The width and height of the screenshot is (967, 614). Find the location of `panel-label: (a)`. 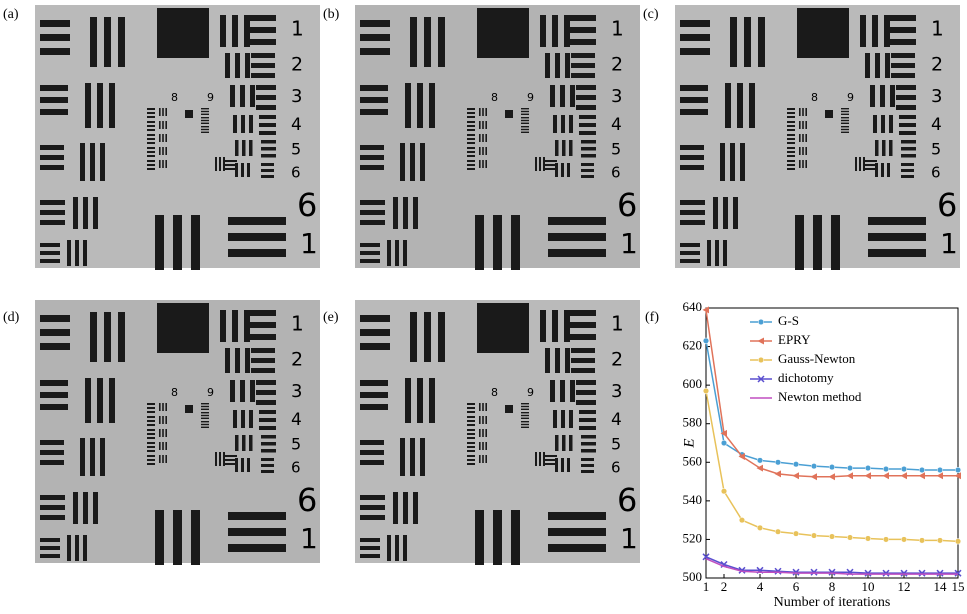

panel-label: (a) is located at coordinates (11, 14).